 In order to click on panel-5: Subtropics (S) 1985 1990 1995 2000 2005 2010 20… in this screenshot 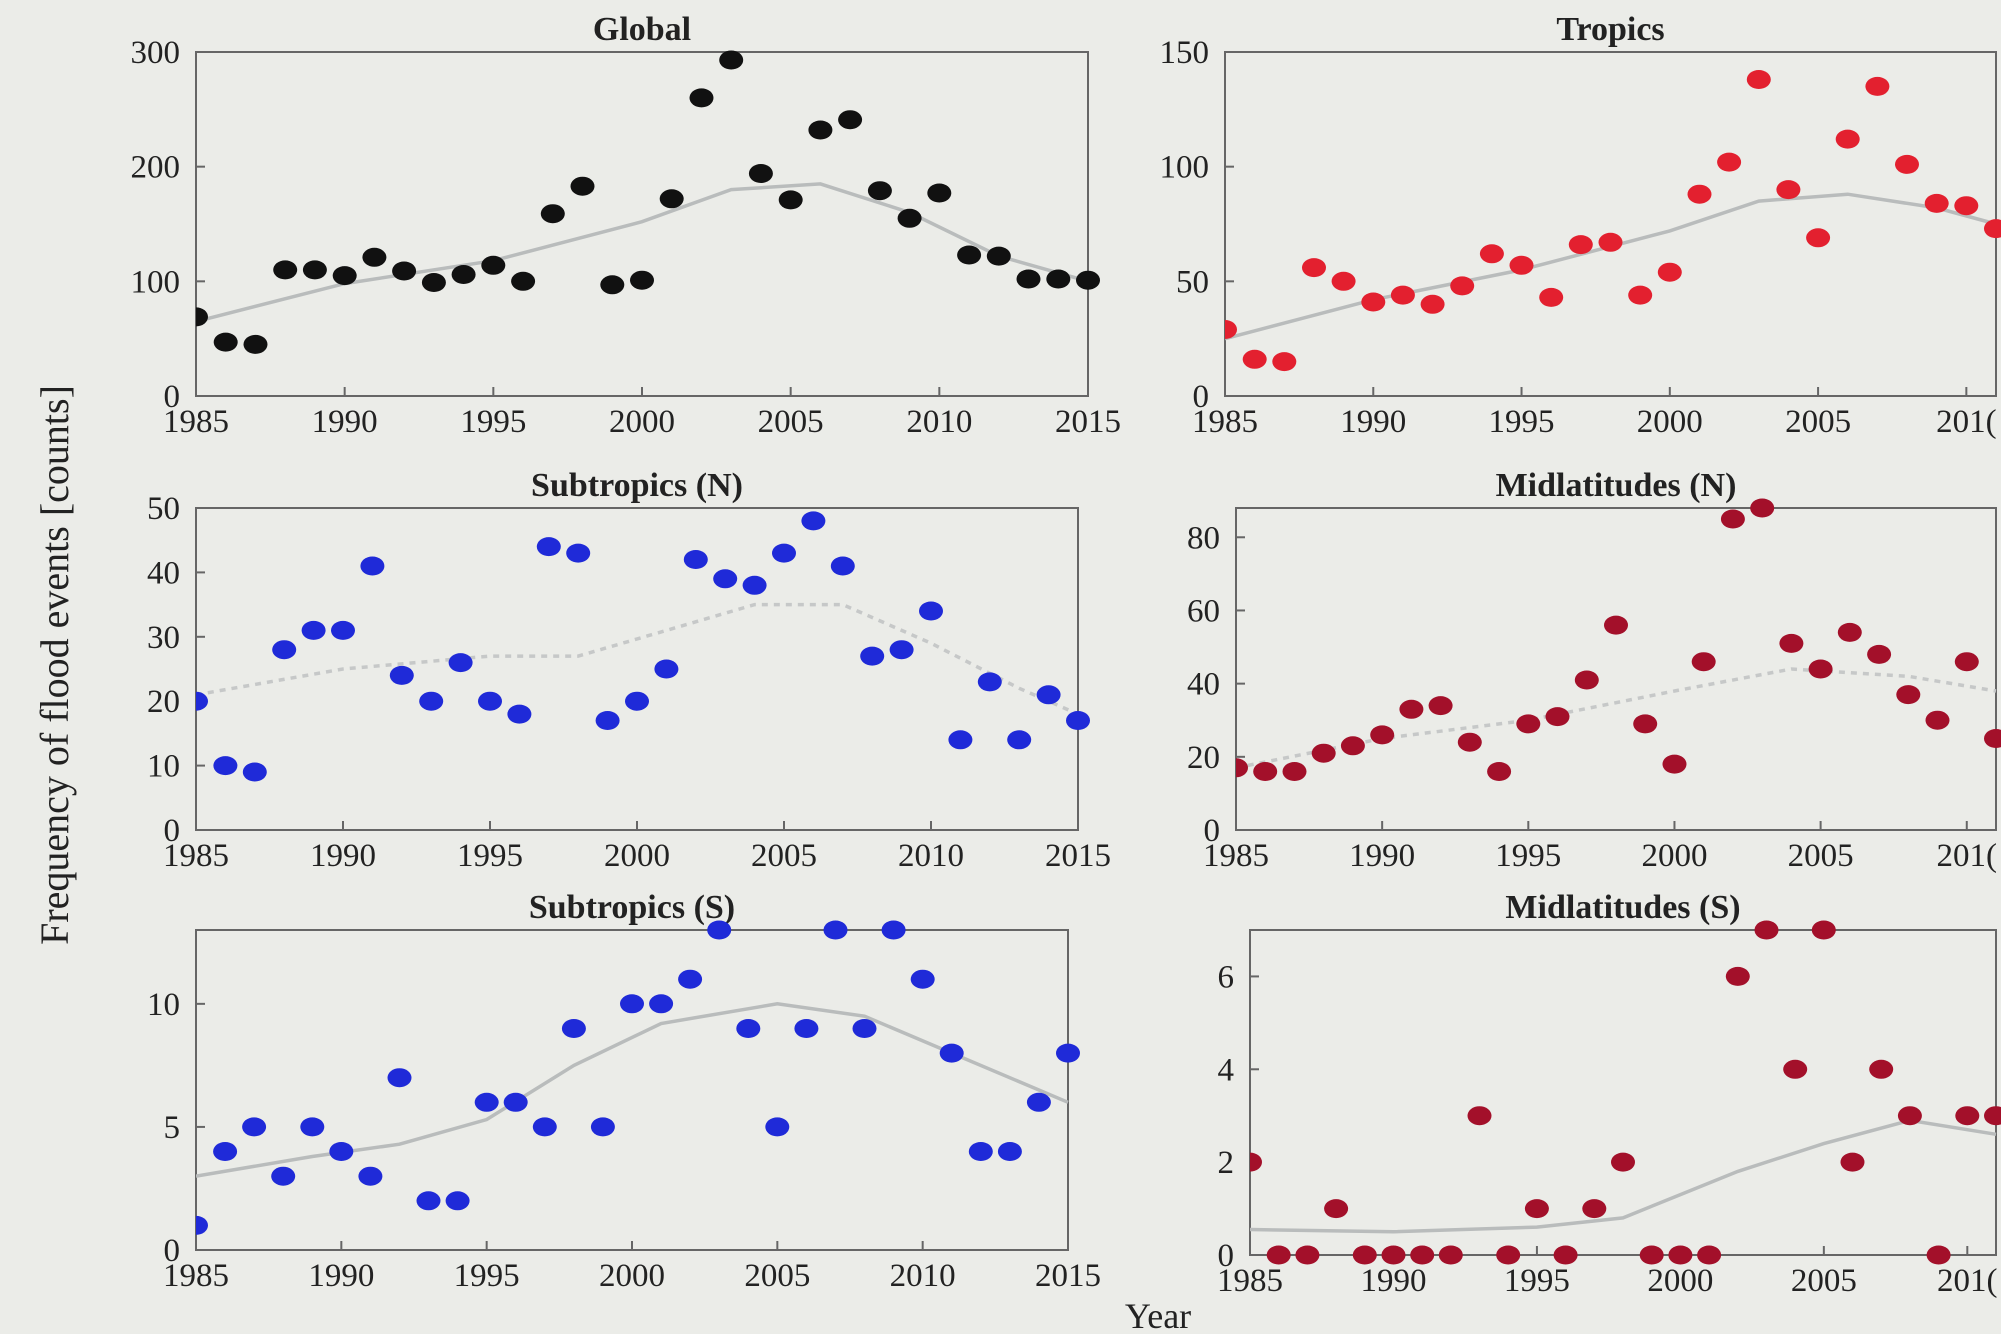, I will do `click(624, 1091)`.